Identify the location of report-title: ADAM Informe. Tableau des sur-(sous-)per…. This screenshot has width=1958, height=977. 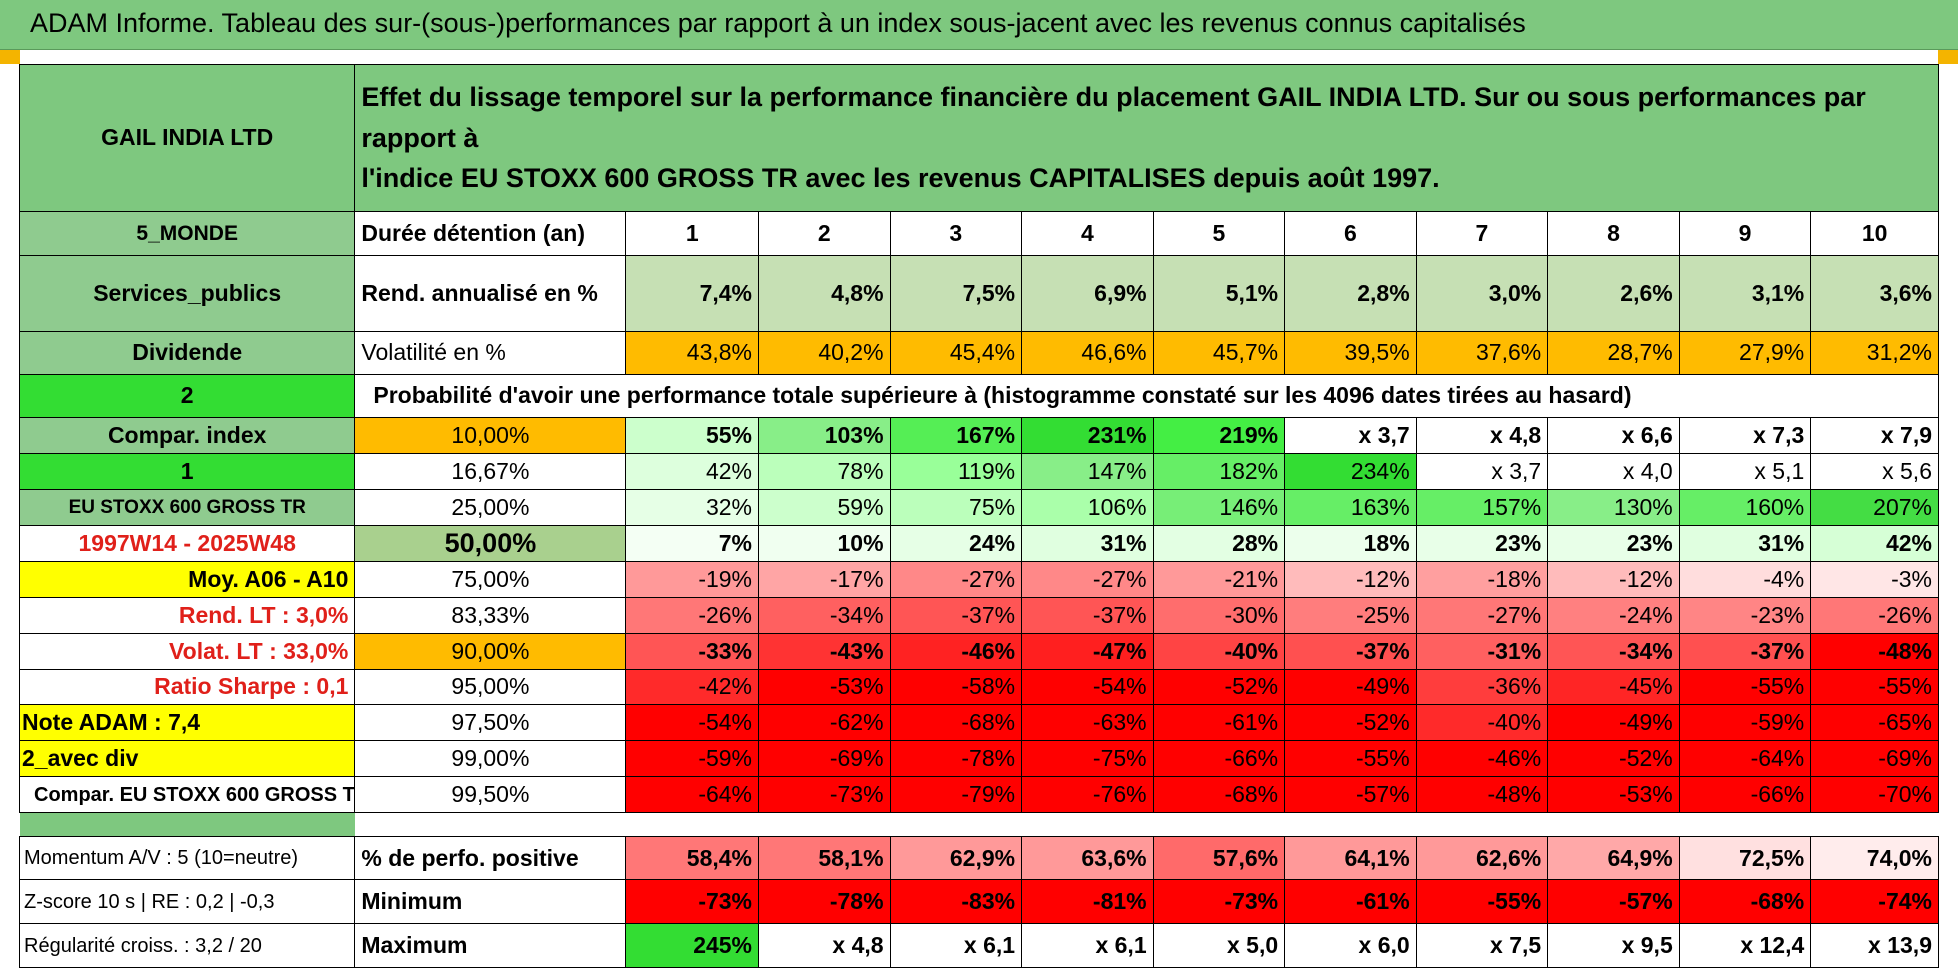
(778, 23).